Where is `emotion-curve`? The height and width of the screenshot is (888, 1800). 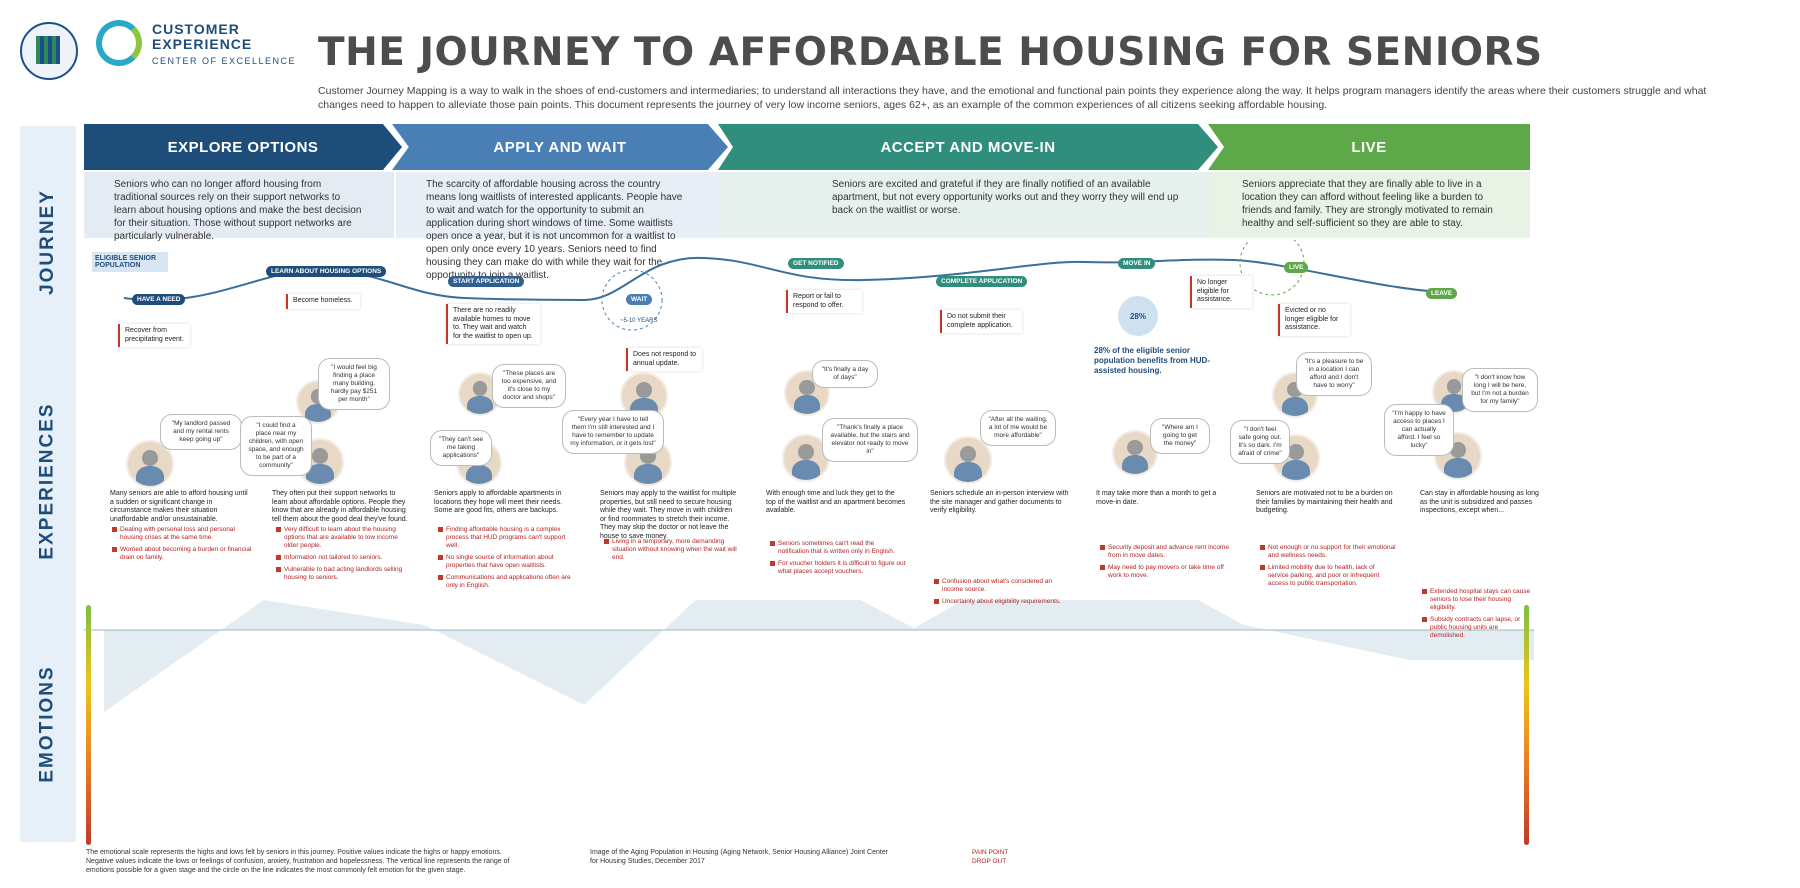
emotion-curve is located at coordinates (809, 656).